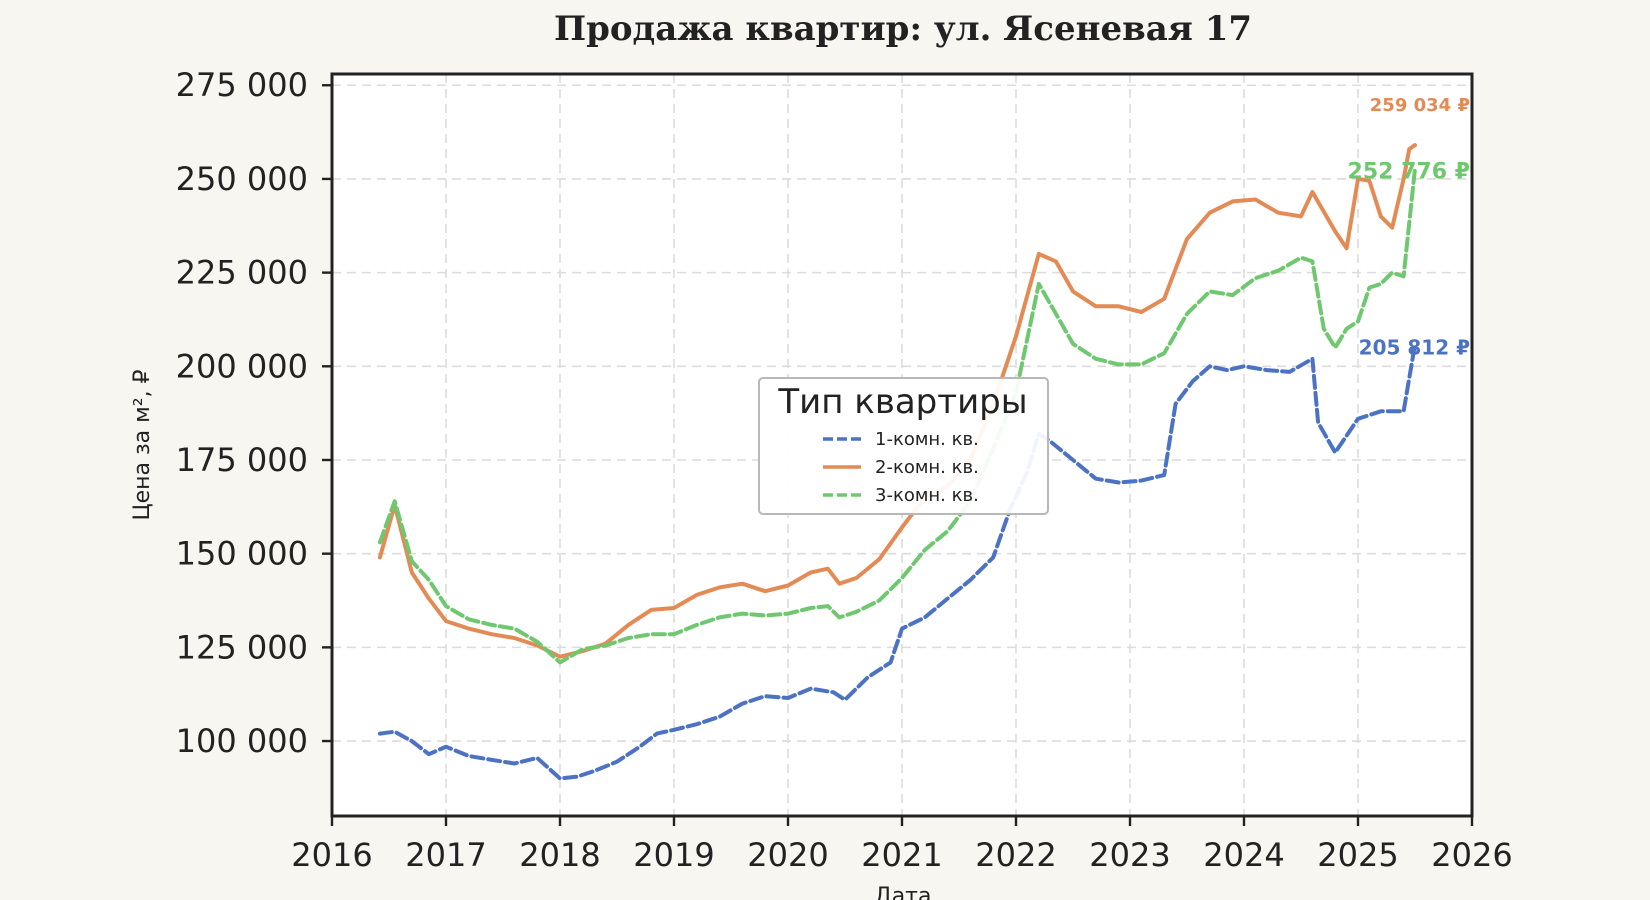  I want to click on x-tick-label: 2016, so click(331, 855).